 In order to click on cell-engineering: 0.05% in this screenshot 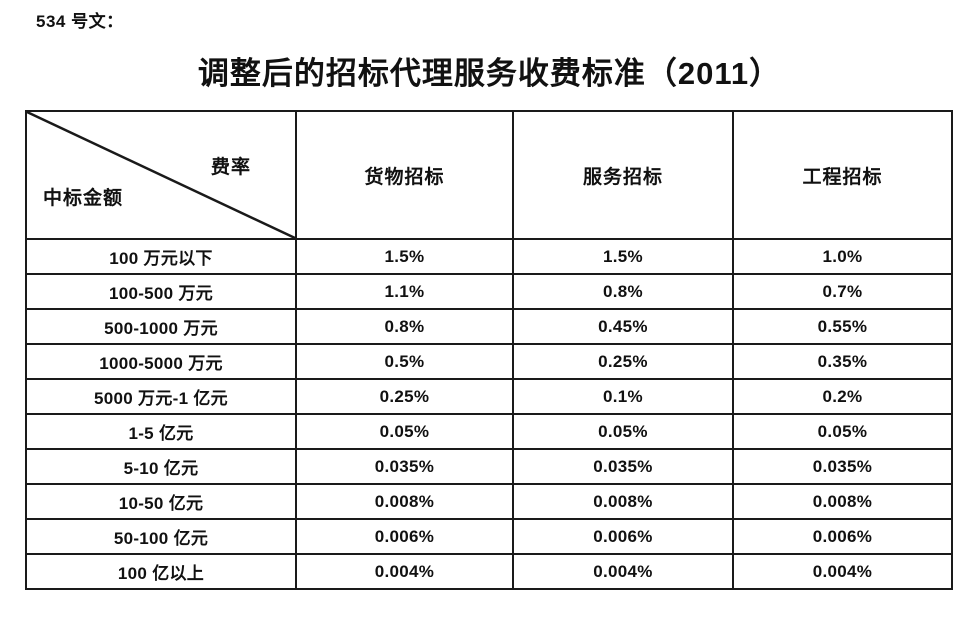, I will do `click(842, 431)`.